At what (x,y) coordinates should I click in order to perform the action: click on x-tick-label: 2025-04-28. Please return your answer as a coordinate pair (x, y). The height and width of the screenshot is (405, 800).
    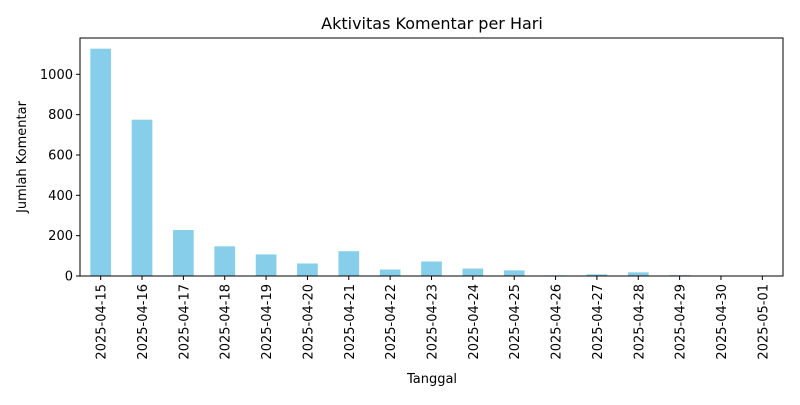
    Looking at the image, I should click on (639, 322).